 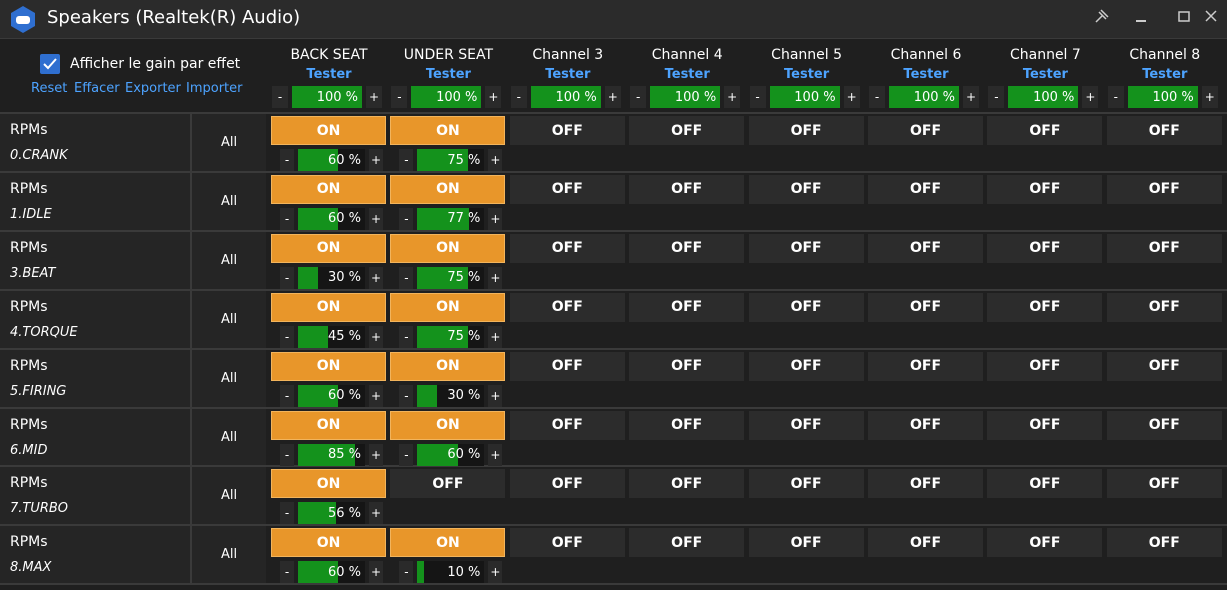 I want to click on link: Importer, so click(x=214, y=88).